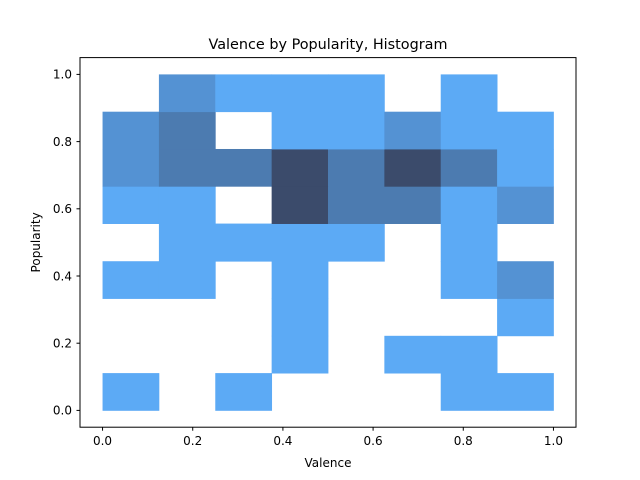  I want to click on x-tick-label: 1.0, so click(553, 441).